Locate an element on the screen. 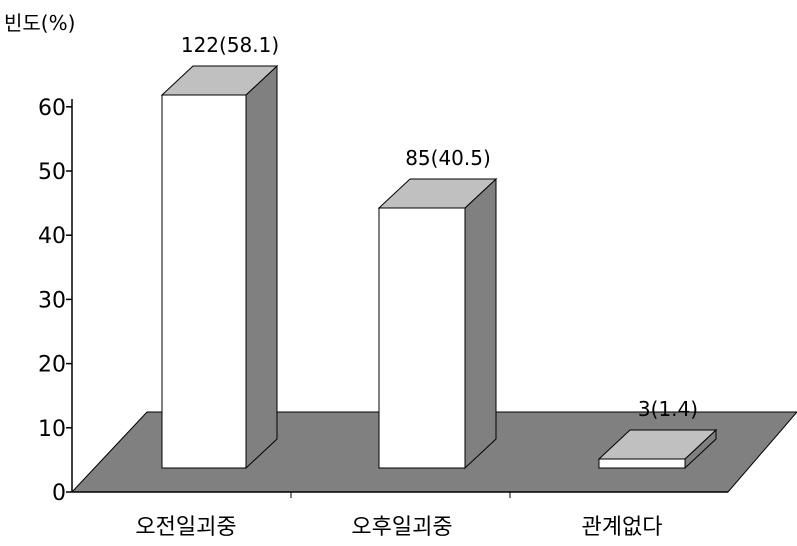 Image resolution: width=797 pixels, height=546 pixels. data-label: 85(40.5) is located at coordinates (448, 158).